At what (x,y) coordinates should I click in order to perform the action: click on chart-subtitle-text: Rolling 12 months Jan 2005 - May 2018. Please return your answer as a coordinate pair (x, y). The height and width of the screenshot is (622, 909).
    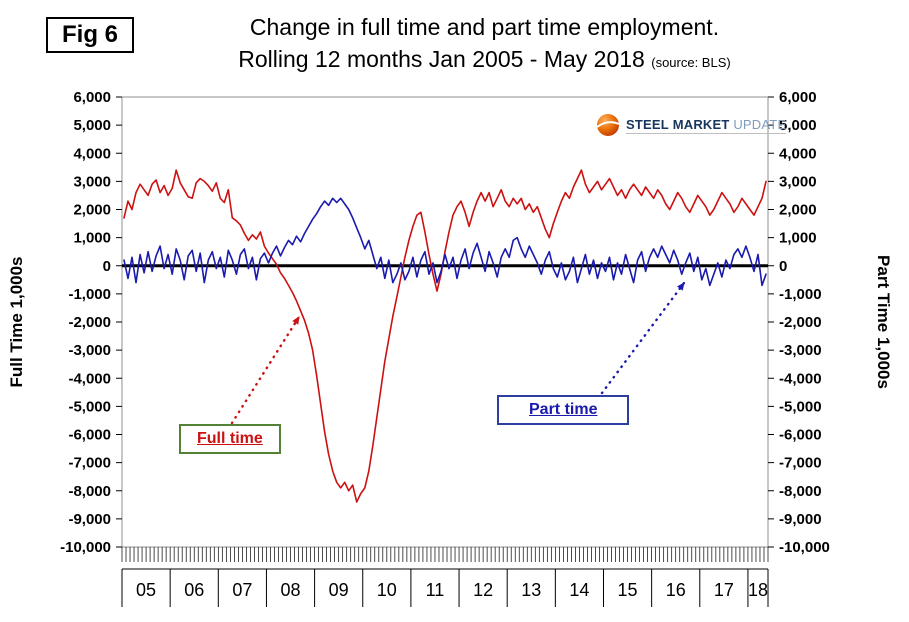
    Looking at the image, I should click on (441, 59).